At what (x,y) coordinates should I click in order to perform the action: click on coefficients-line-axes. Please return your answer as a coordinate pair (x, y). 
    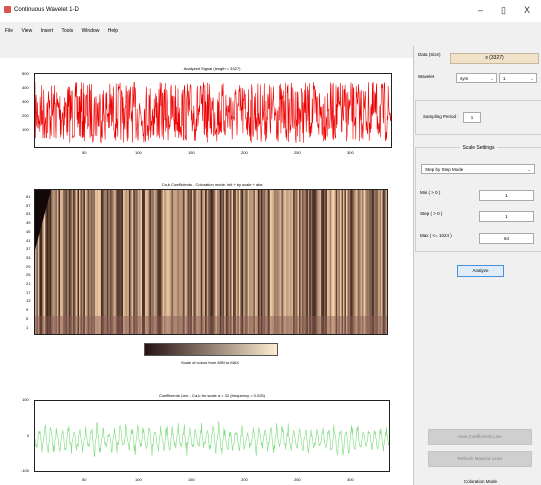
    Looking at the image, I should click on (212, 436).